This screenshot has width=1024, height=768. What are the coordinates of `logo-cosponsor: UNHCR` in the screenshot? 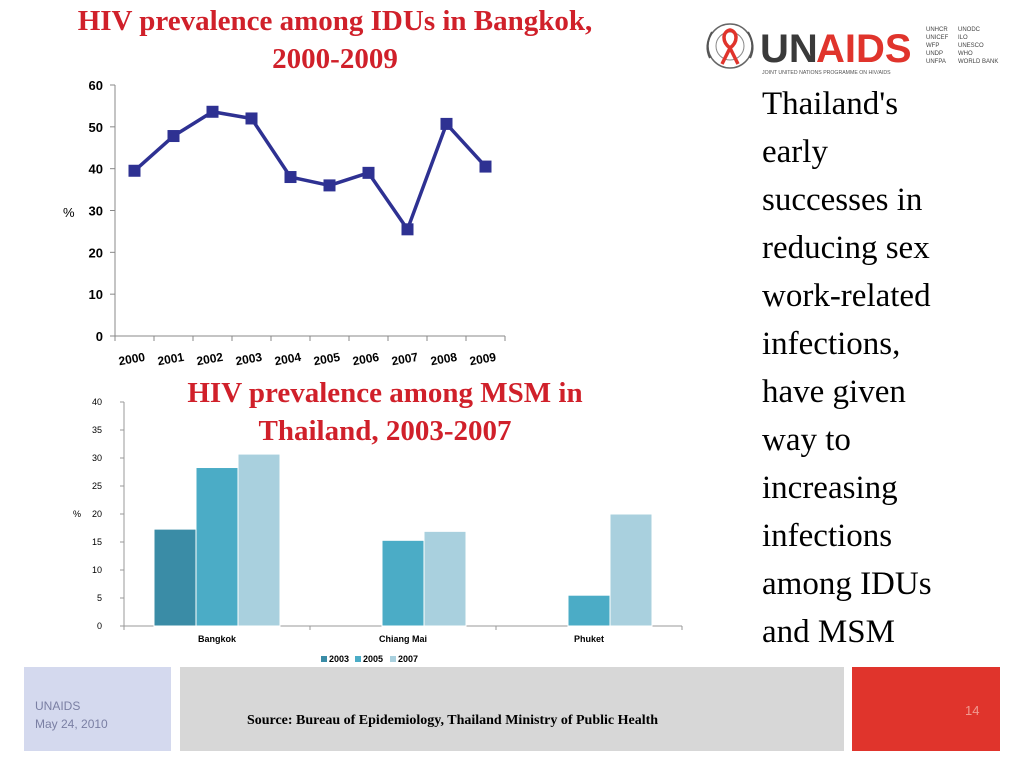 It's located at (937, 30).